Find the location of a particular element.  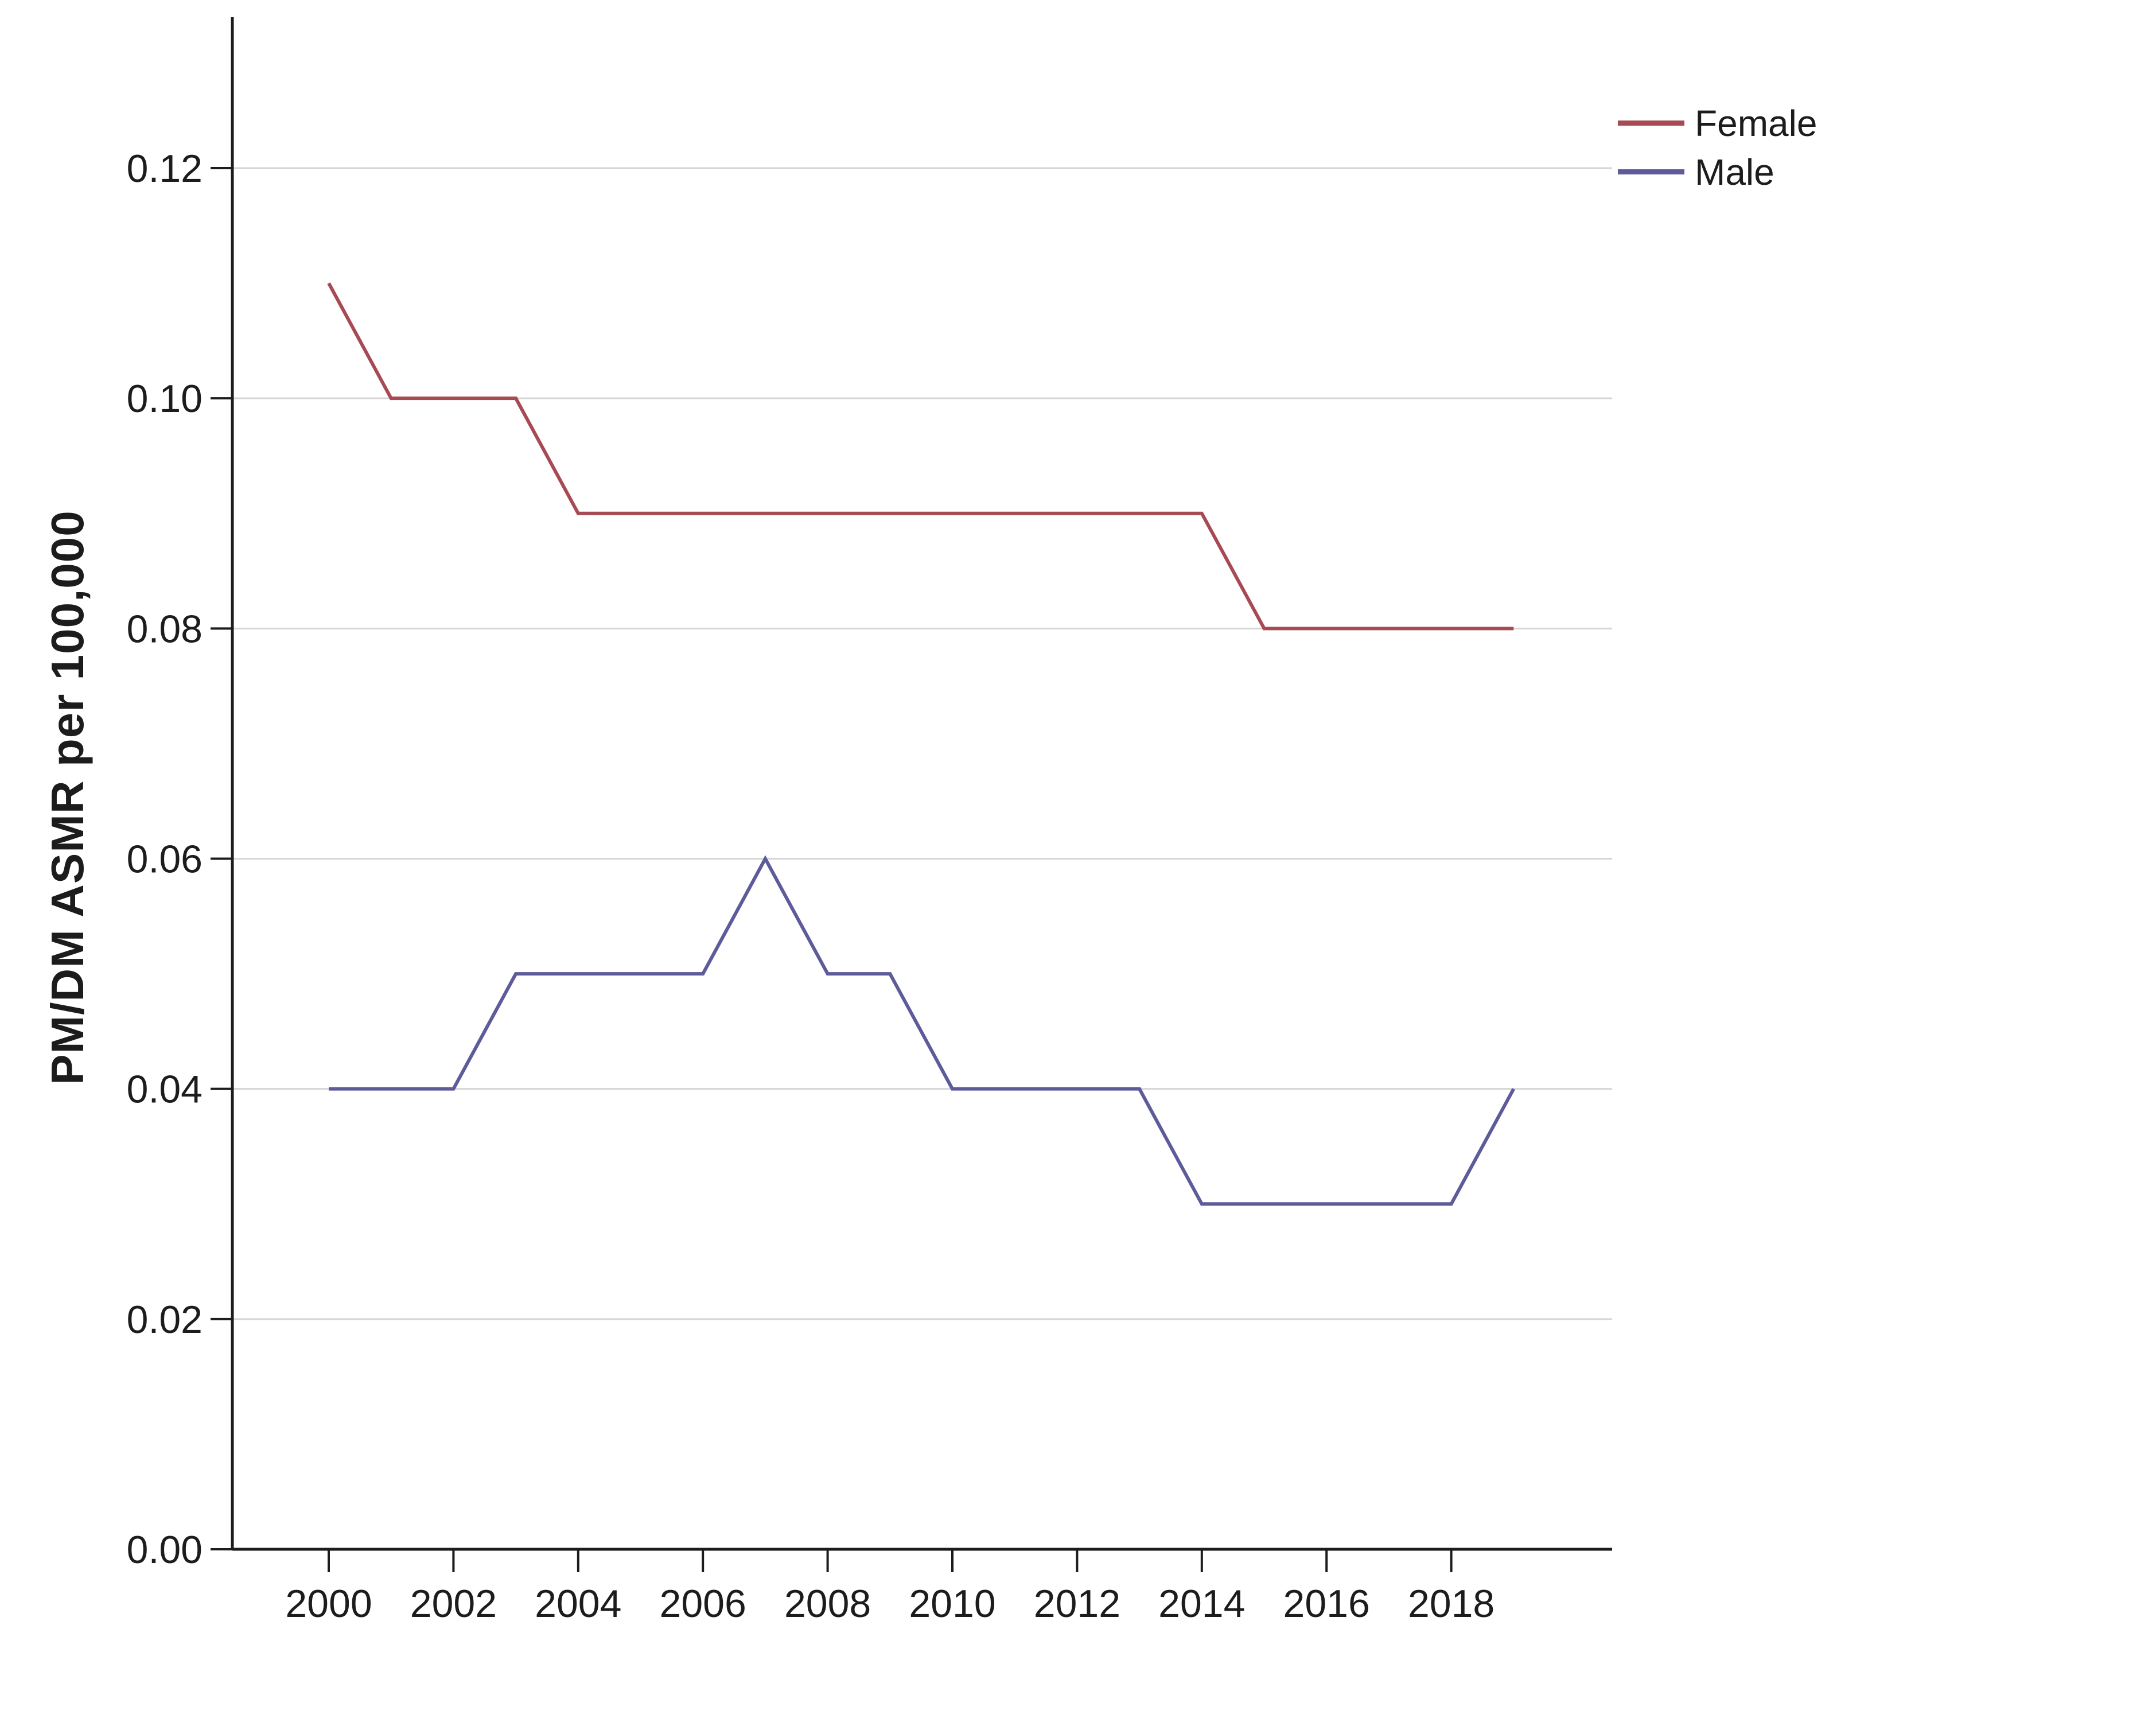

legend-item-female: Female is located at coordinates (1717, 123).